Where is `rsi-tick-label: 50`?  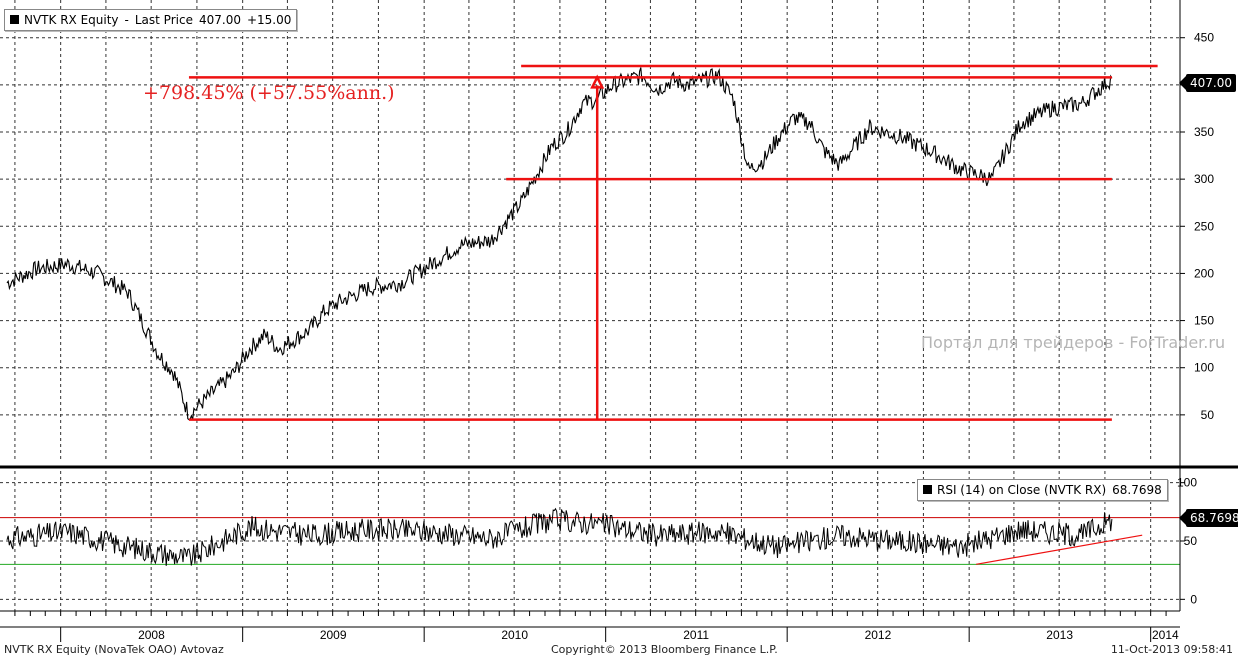 rsi-tick-label: 50 is located at coordinates (1191, 541).